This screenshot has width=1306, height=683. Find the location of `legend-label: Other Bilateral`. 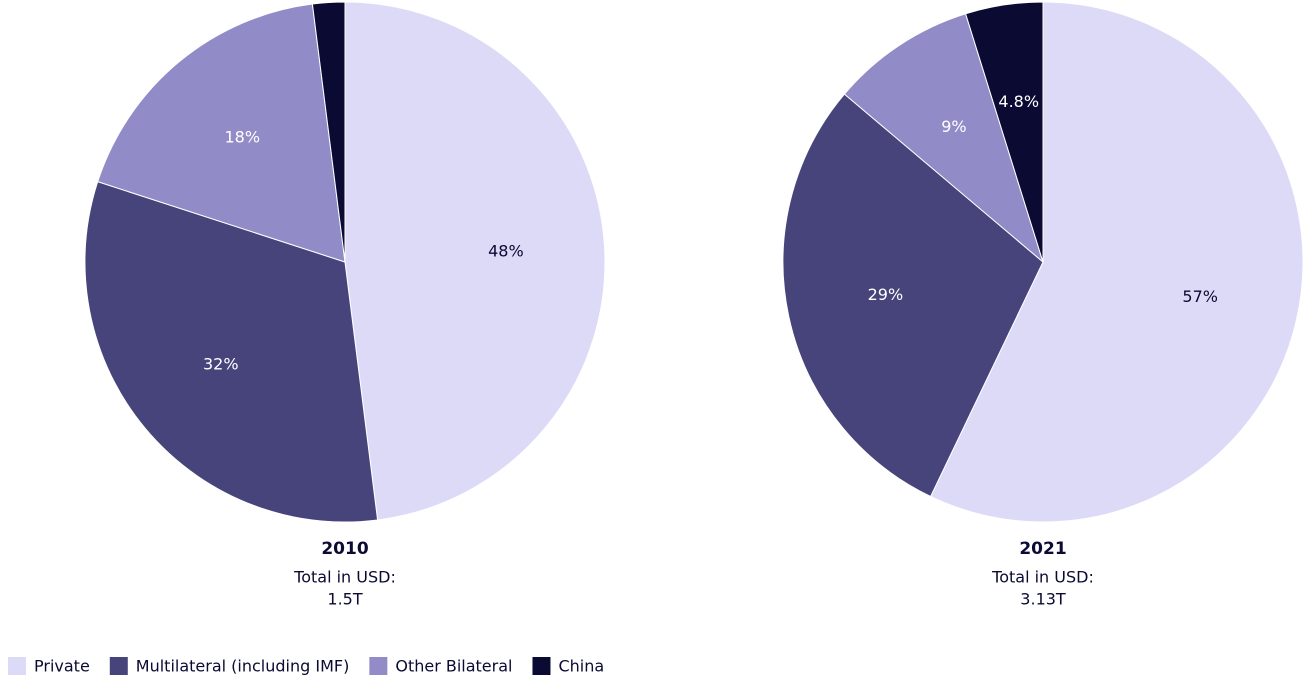

legend-label: Other Bilateral is located at coordinates (453, 666).